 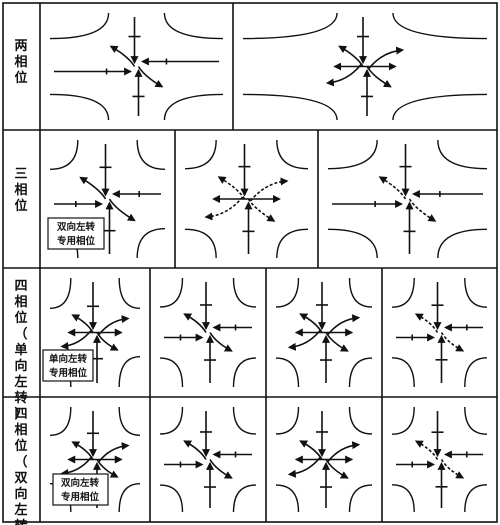 What do you see at coordinates (80, 489) in the screenshot?
I see `note-box-row4: 双向左转 专用相位` at bounding box center [80, 489].